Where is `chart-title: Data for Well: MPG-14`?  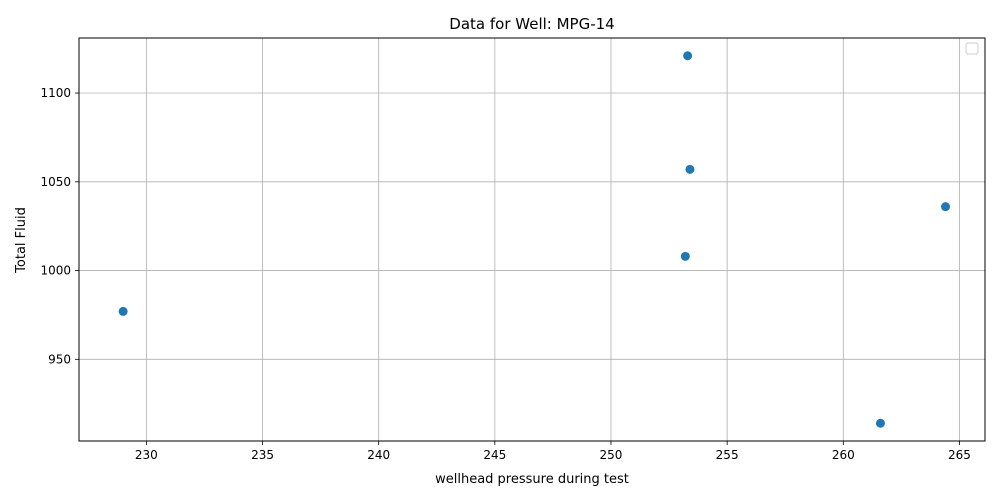 chart-title: Data for Well: MPG-14 is located at coordinates (531, 24).